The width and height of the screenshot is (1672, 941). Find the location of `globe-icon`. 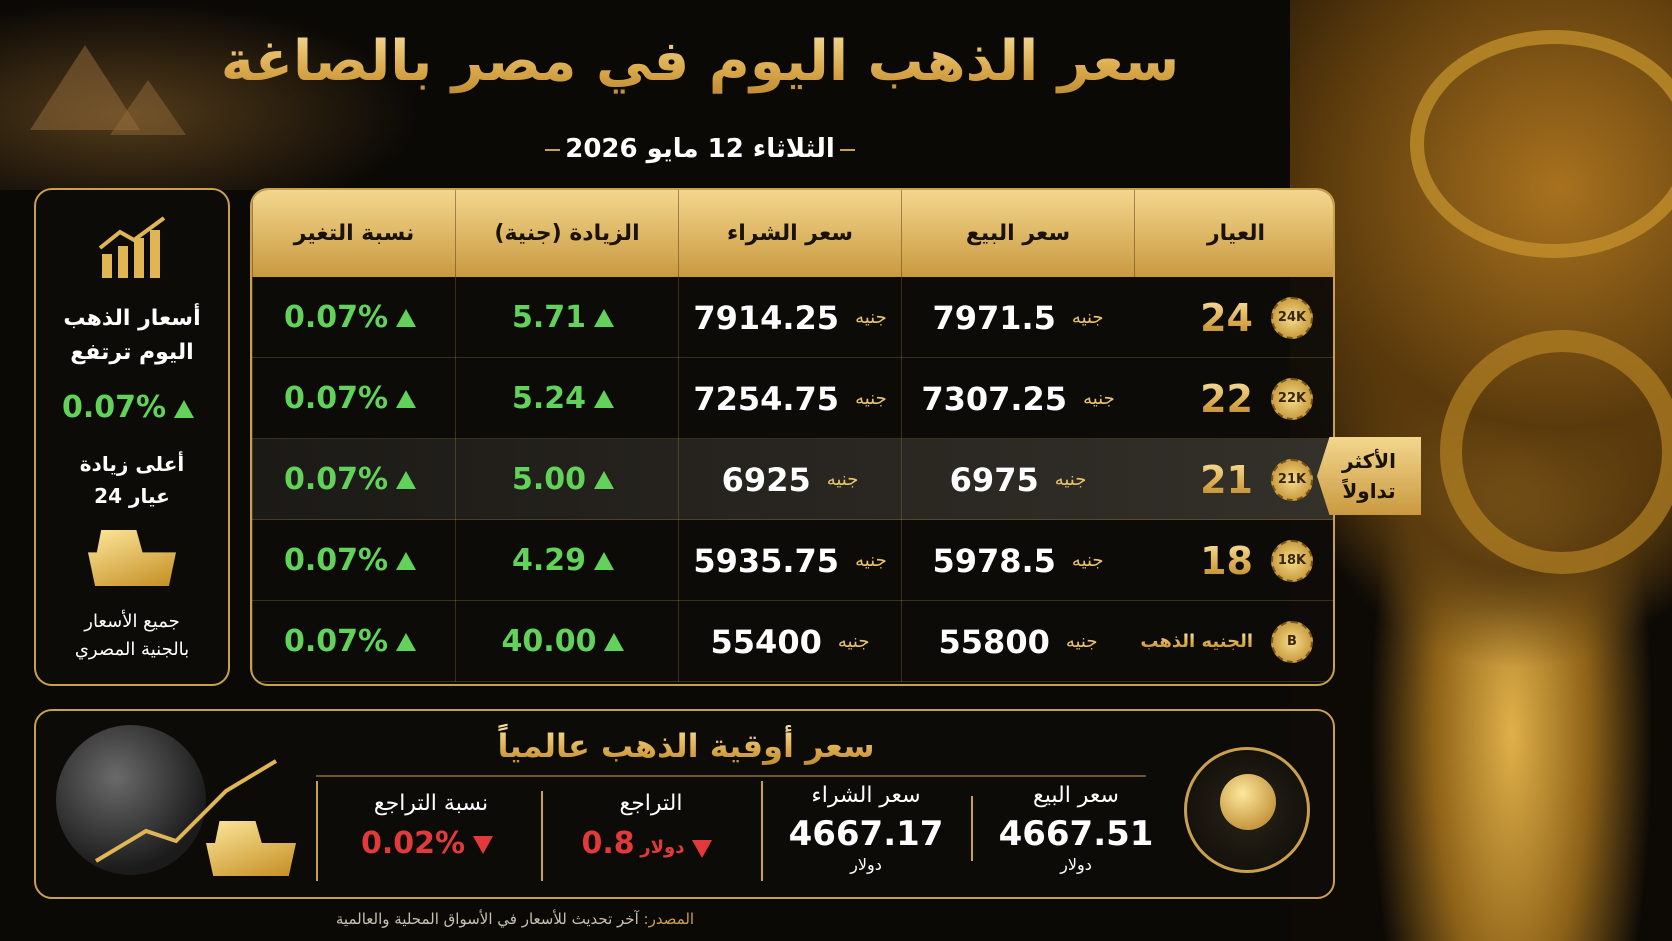

globe-icon is located at coordinates (1248, 802).